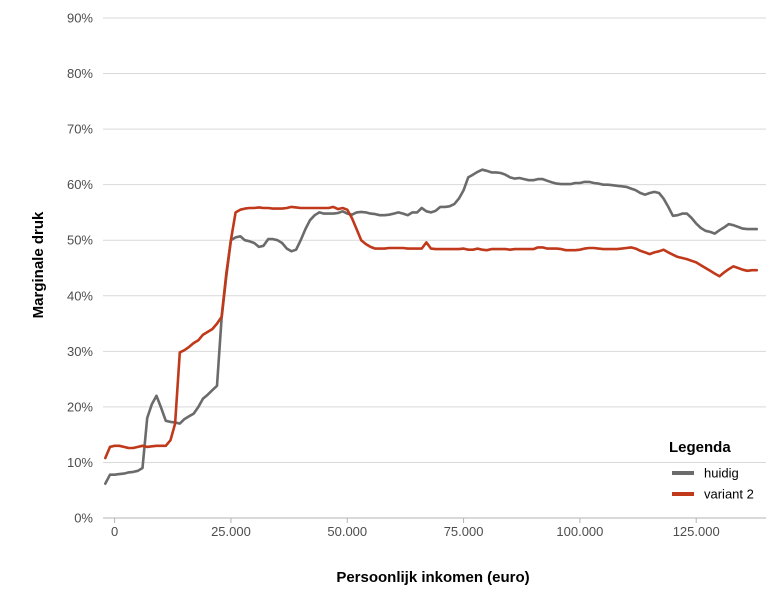 Image resolution: width=773 pixels, height=589 pixels. I want to click on x-tick-label: 100.000, so click(579, 531).